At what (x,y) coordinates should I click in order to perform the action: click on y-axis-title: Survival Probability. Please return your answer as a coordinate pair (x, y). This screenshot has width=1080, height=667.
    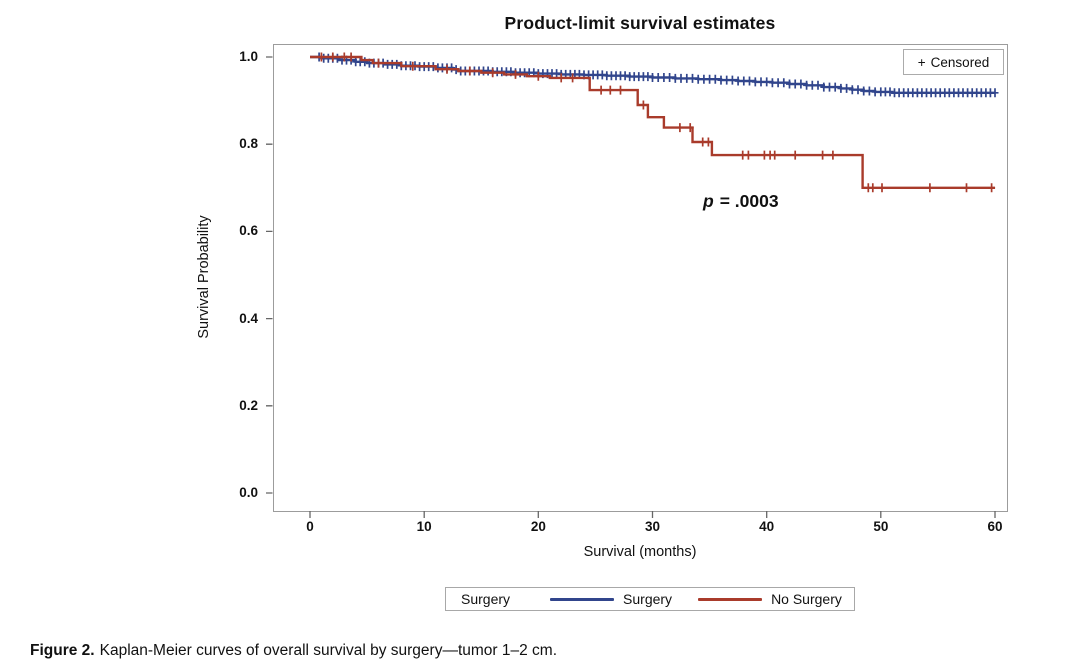
    Looking at the image, I should click on (204, 277).